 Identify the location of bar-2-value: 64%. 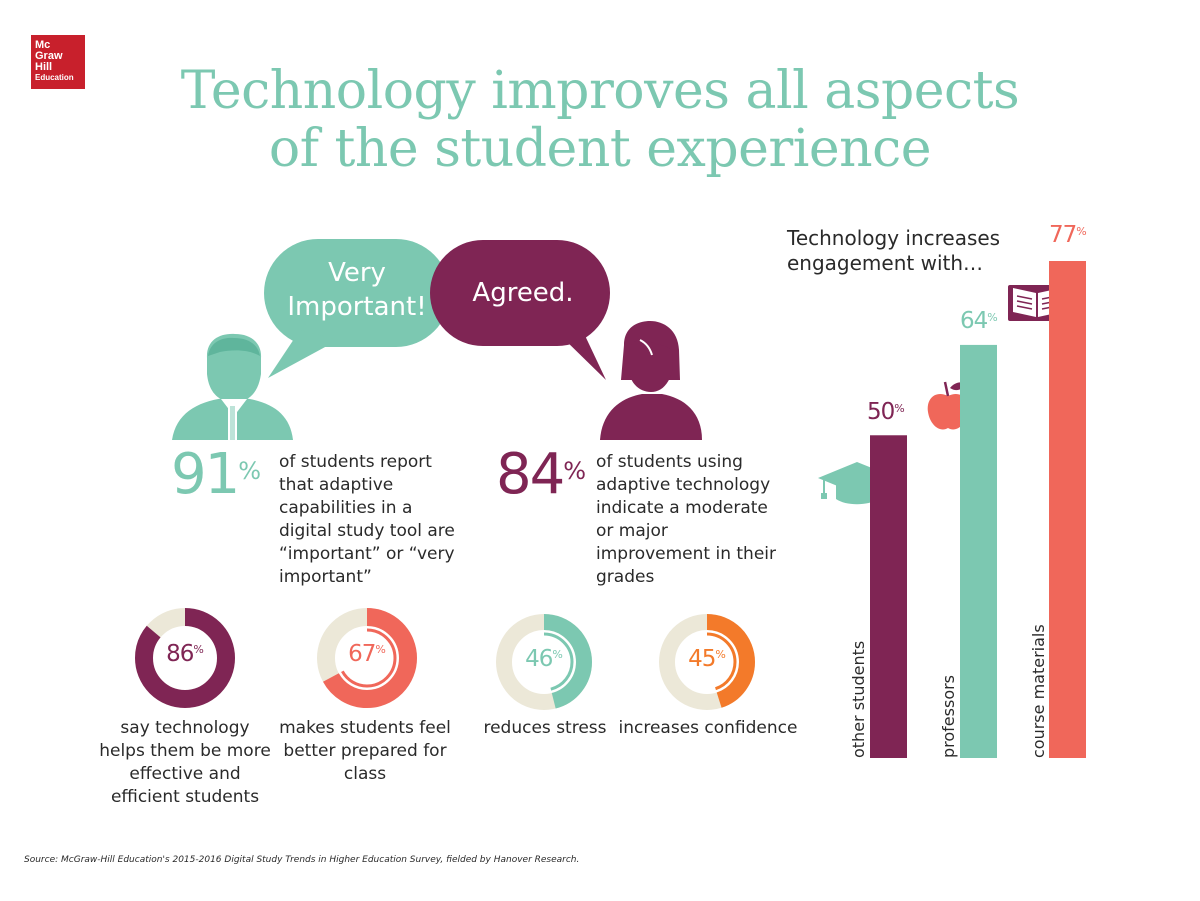
(979, 321).